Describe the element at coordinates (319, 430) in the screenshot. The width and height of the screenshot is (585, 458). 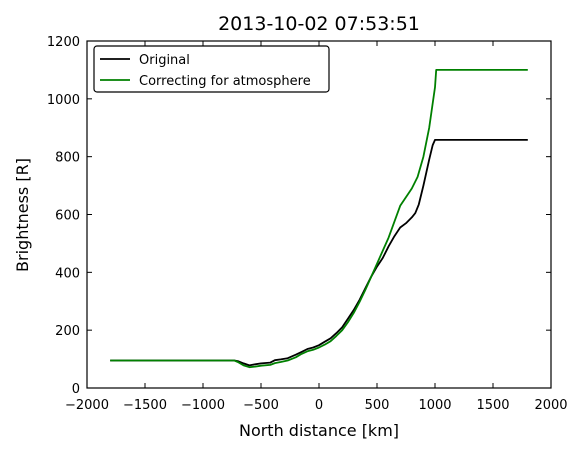
I see `x-axis-label: North distance [km]` at that location.